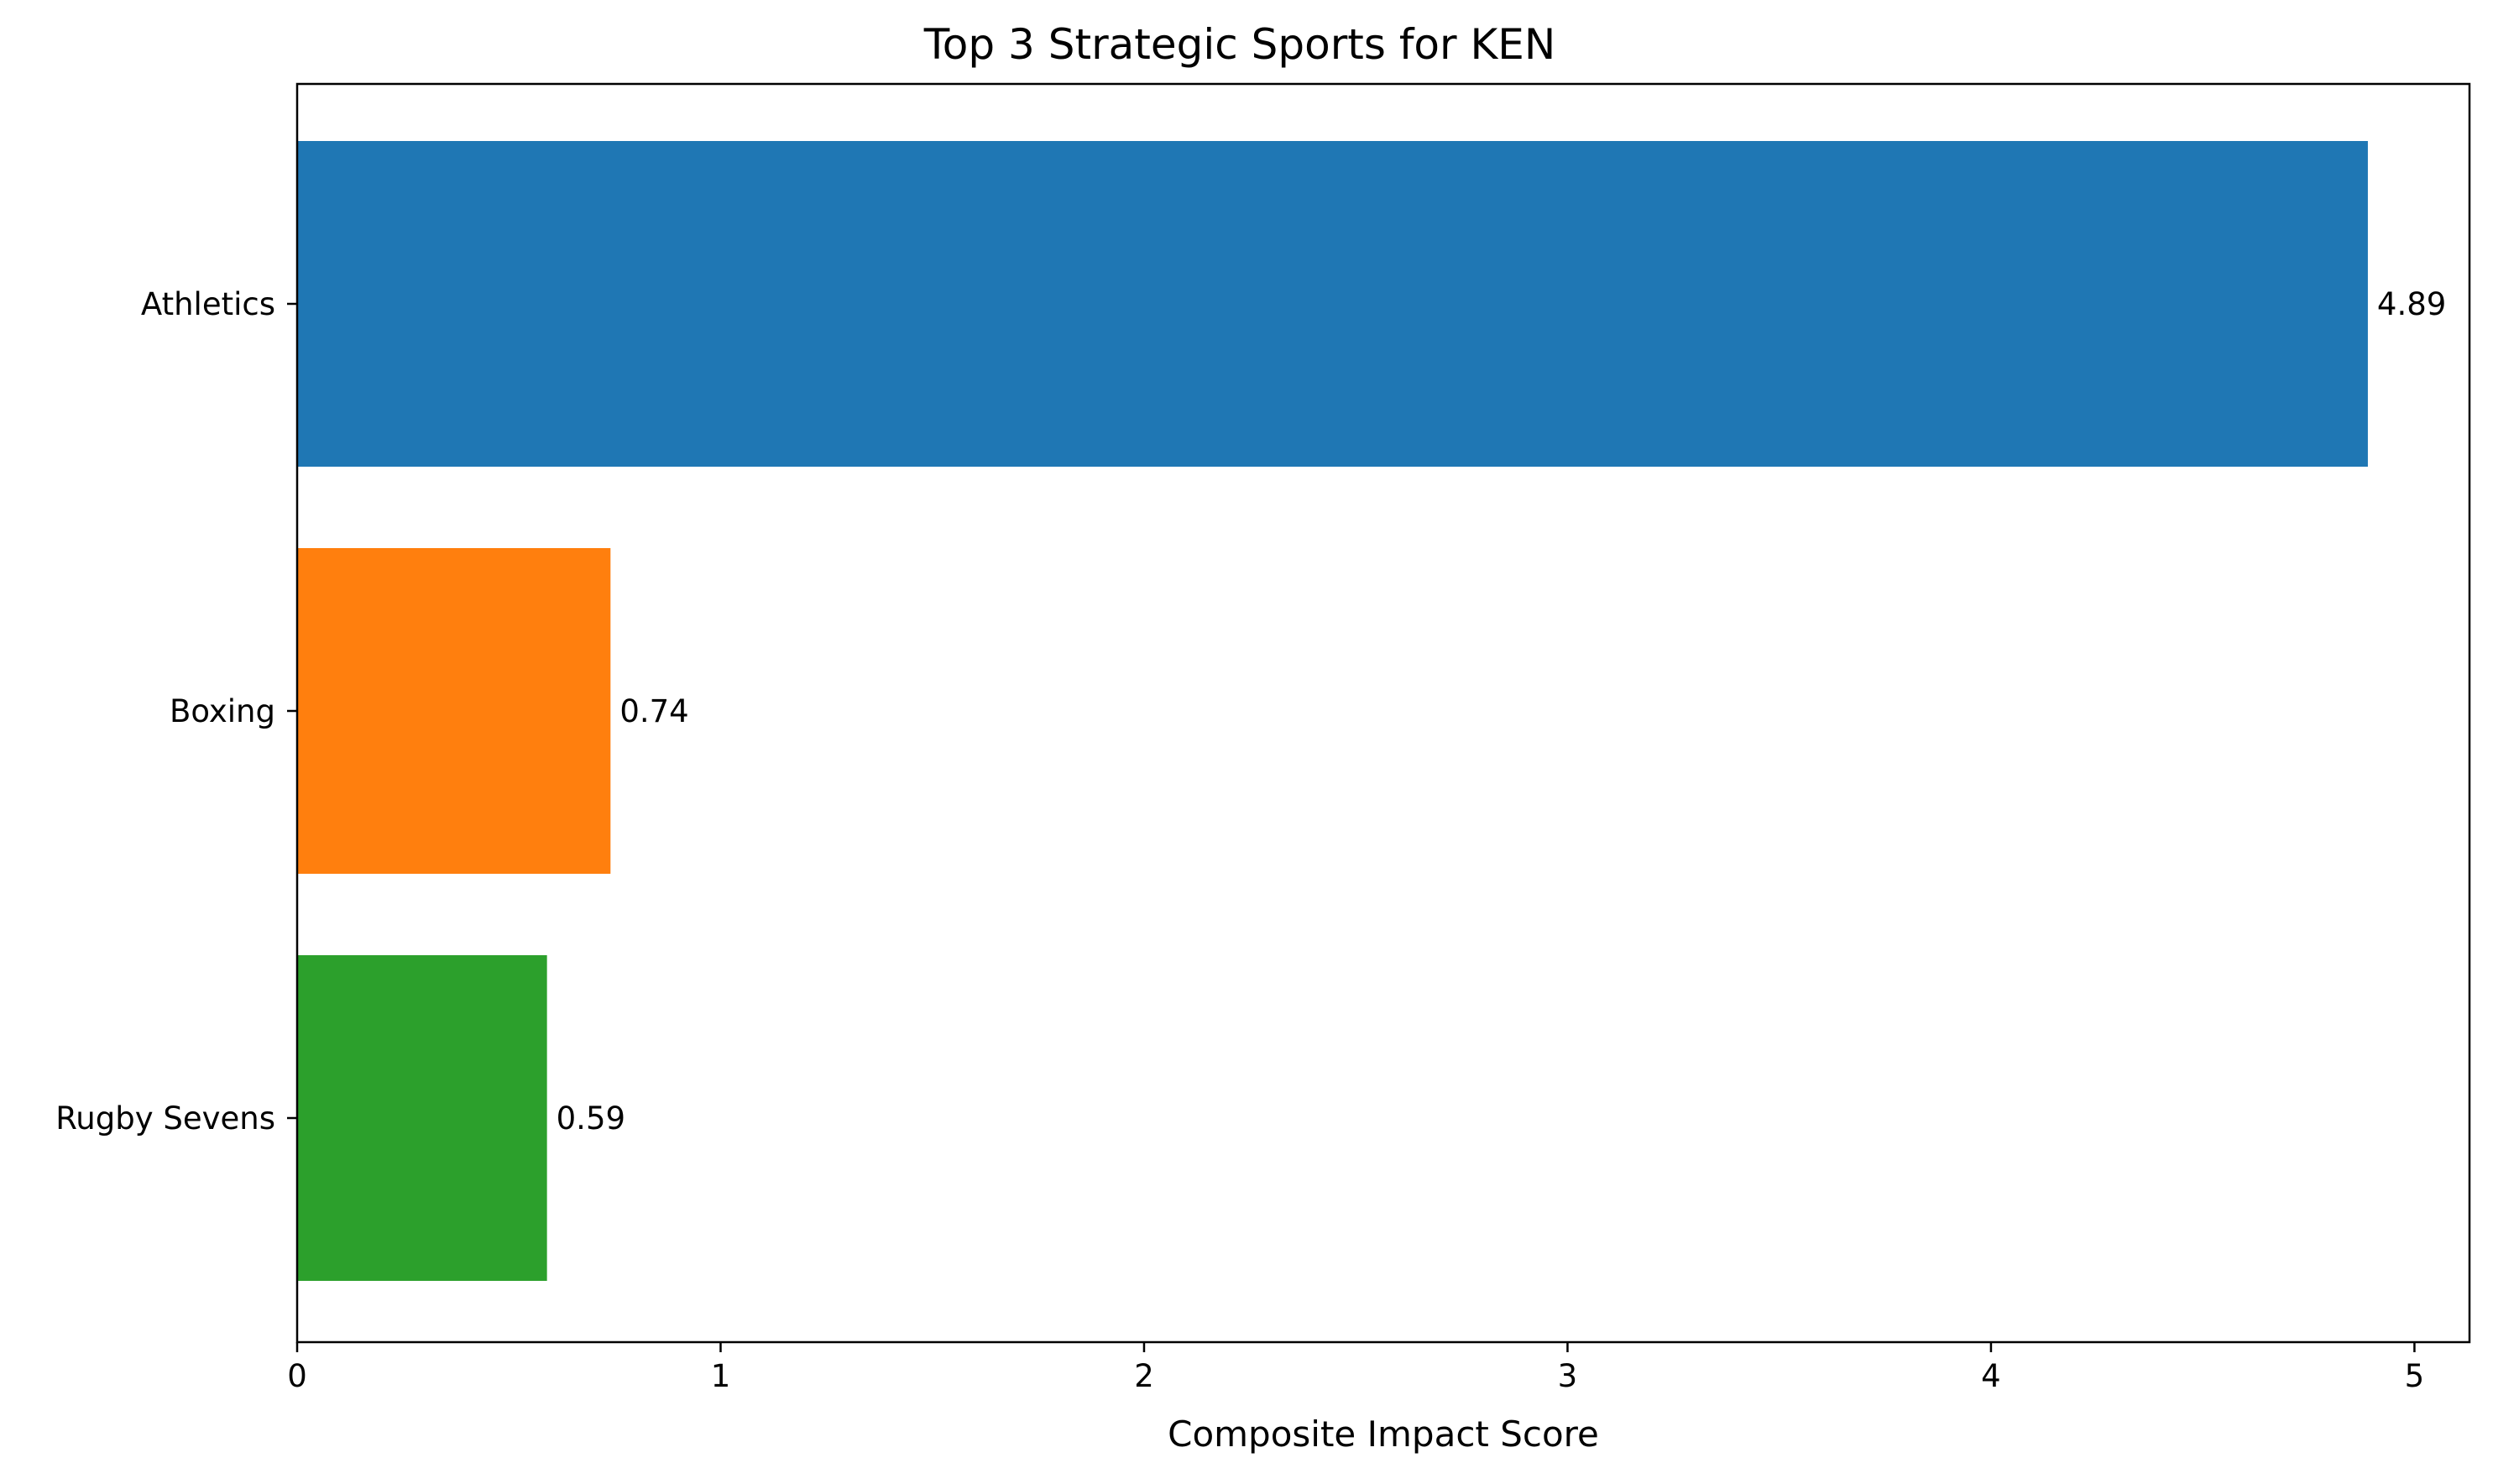 This screenshot has width=2493, height=1484. I want to click on y-axis-ticks: Athletics Boxing Rugby Sevens, so click(176, 711).